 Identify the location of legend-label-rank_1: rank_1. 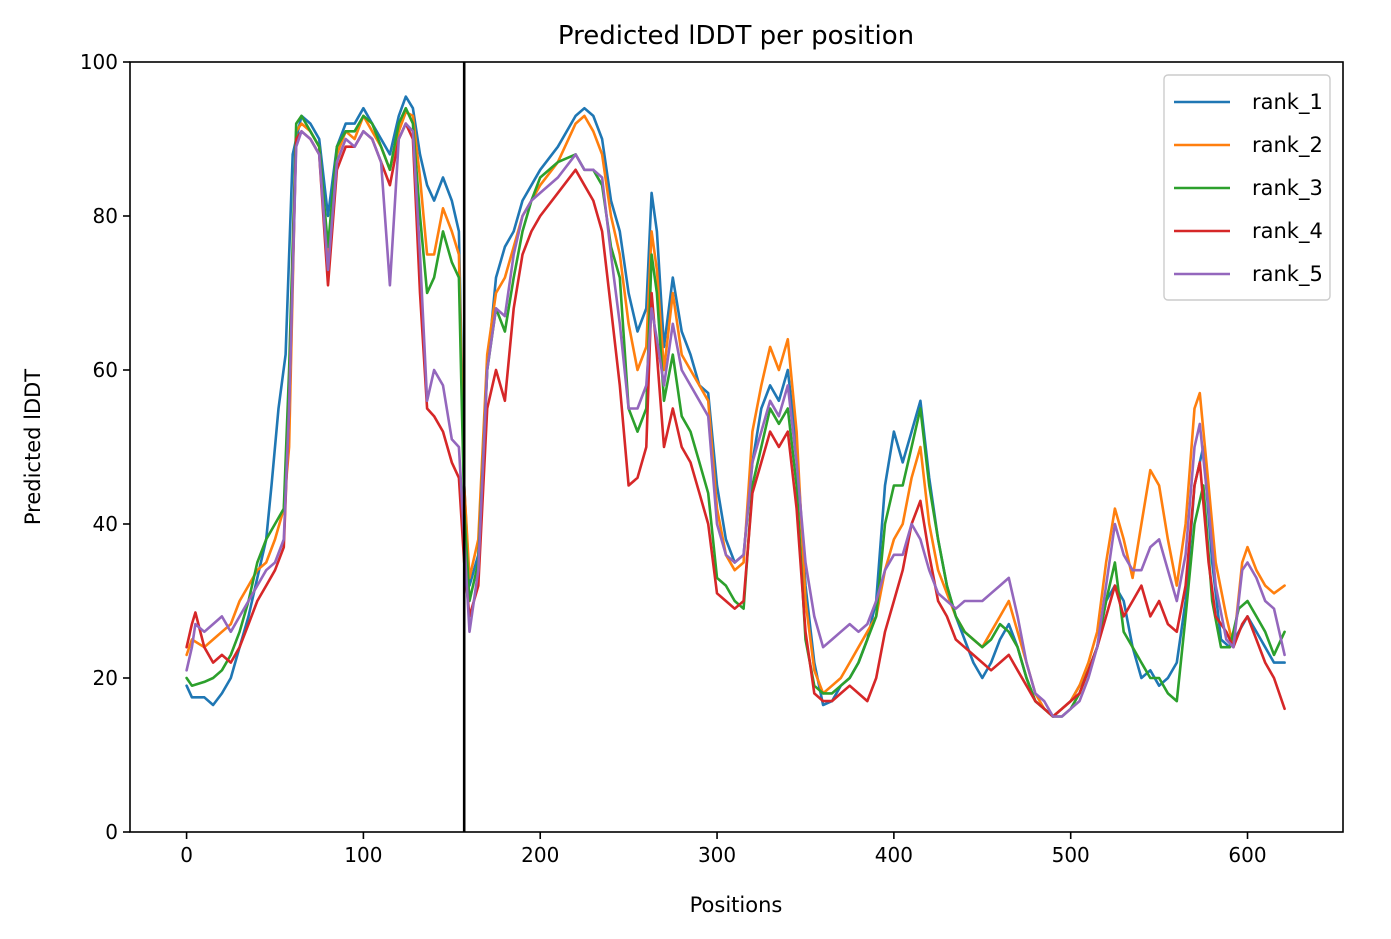
(1287, 102).